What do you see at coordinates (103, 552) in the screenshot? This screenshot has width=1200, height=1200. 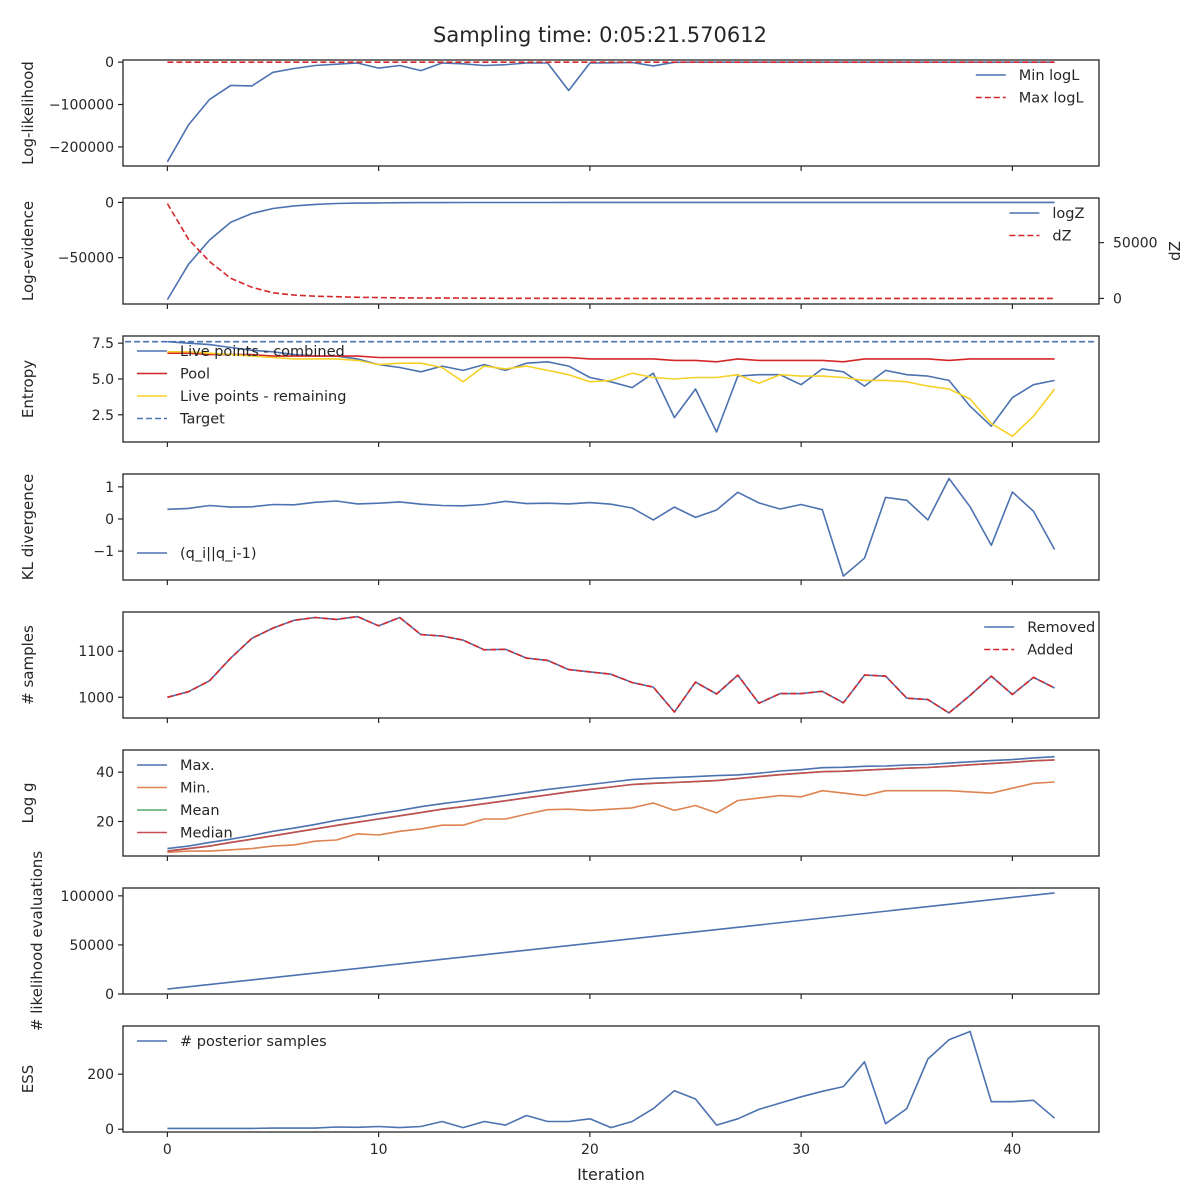 I see `y-tick-label: −1` at bounding box center [103, 552].